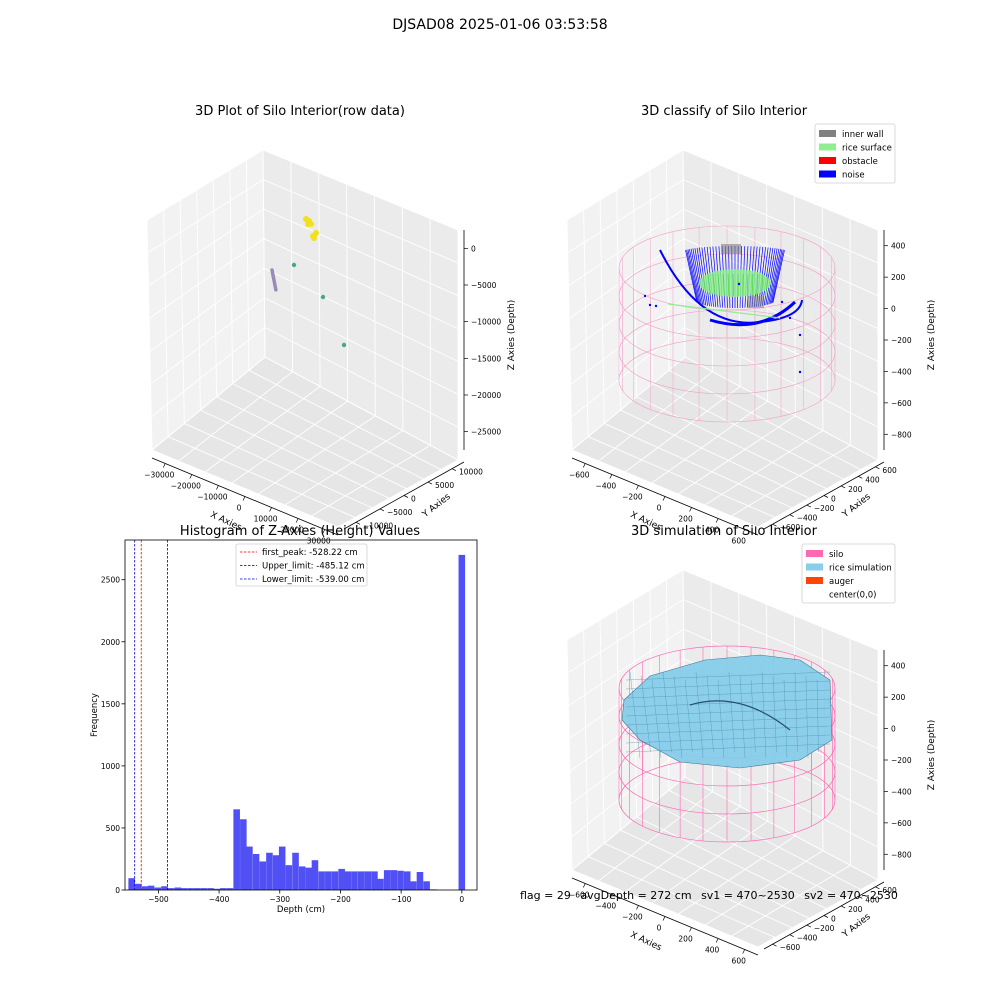  I want to click on p4-y-tick, so click(826, 916).